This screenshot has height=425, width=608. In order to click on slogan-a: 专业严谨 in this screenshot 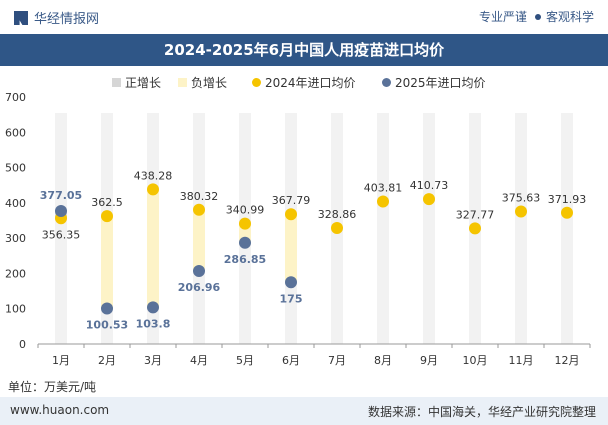, I will do `click(502, 17)`.